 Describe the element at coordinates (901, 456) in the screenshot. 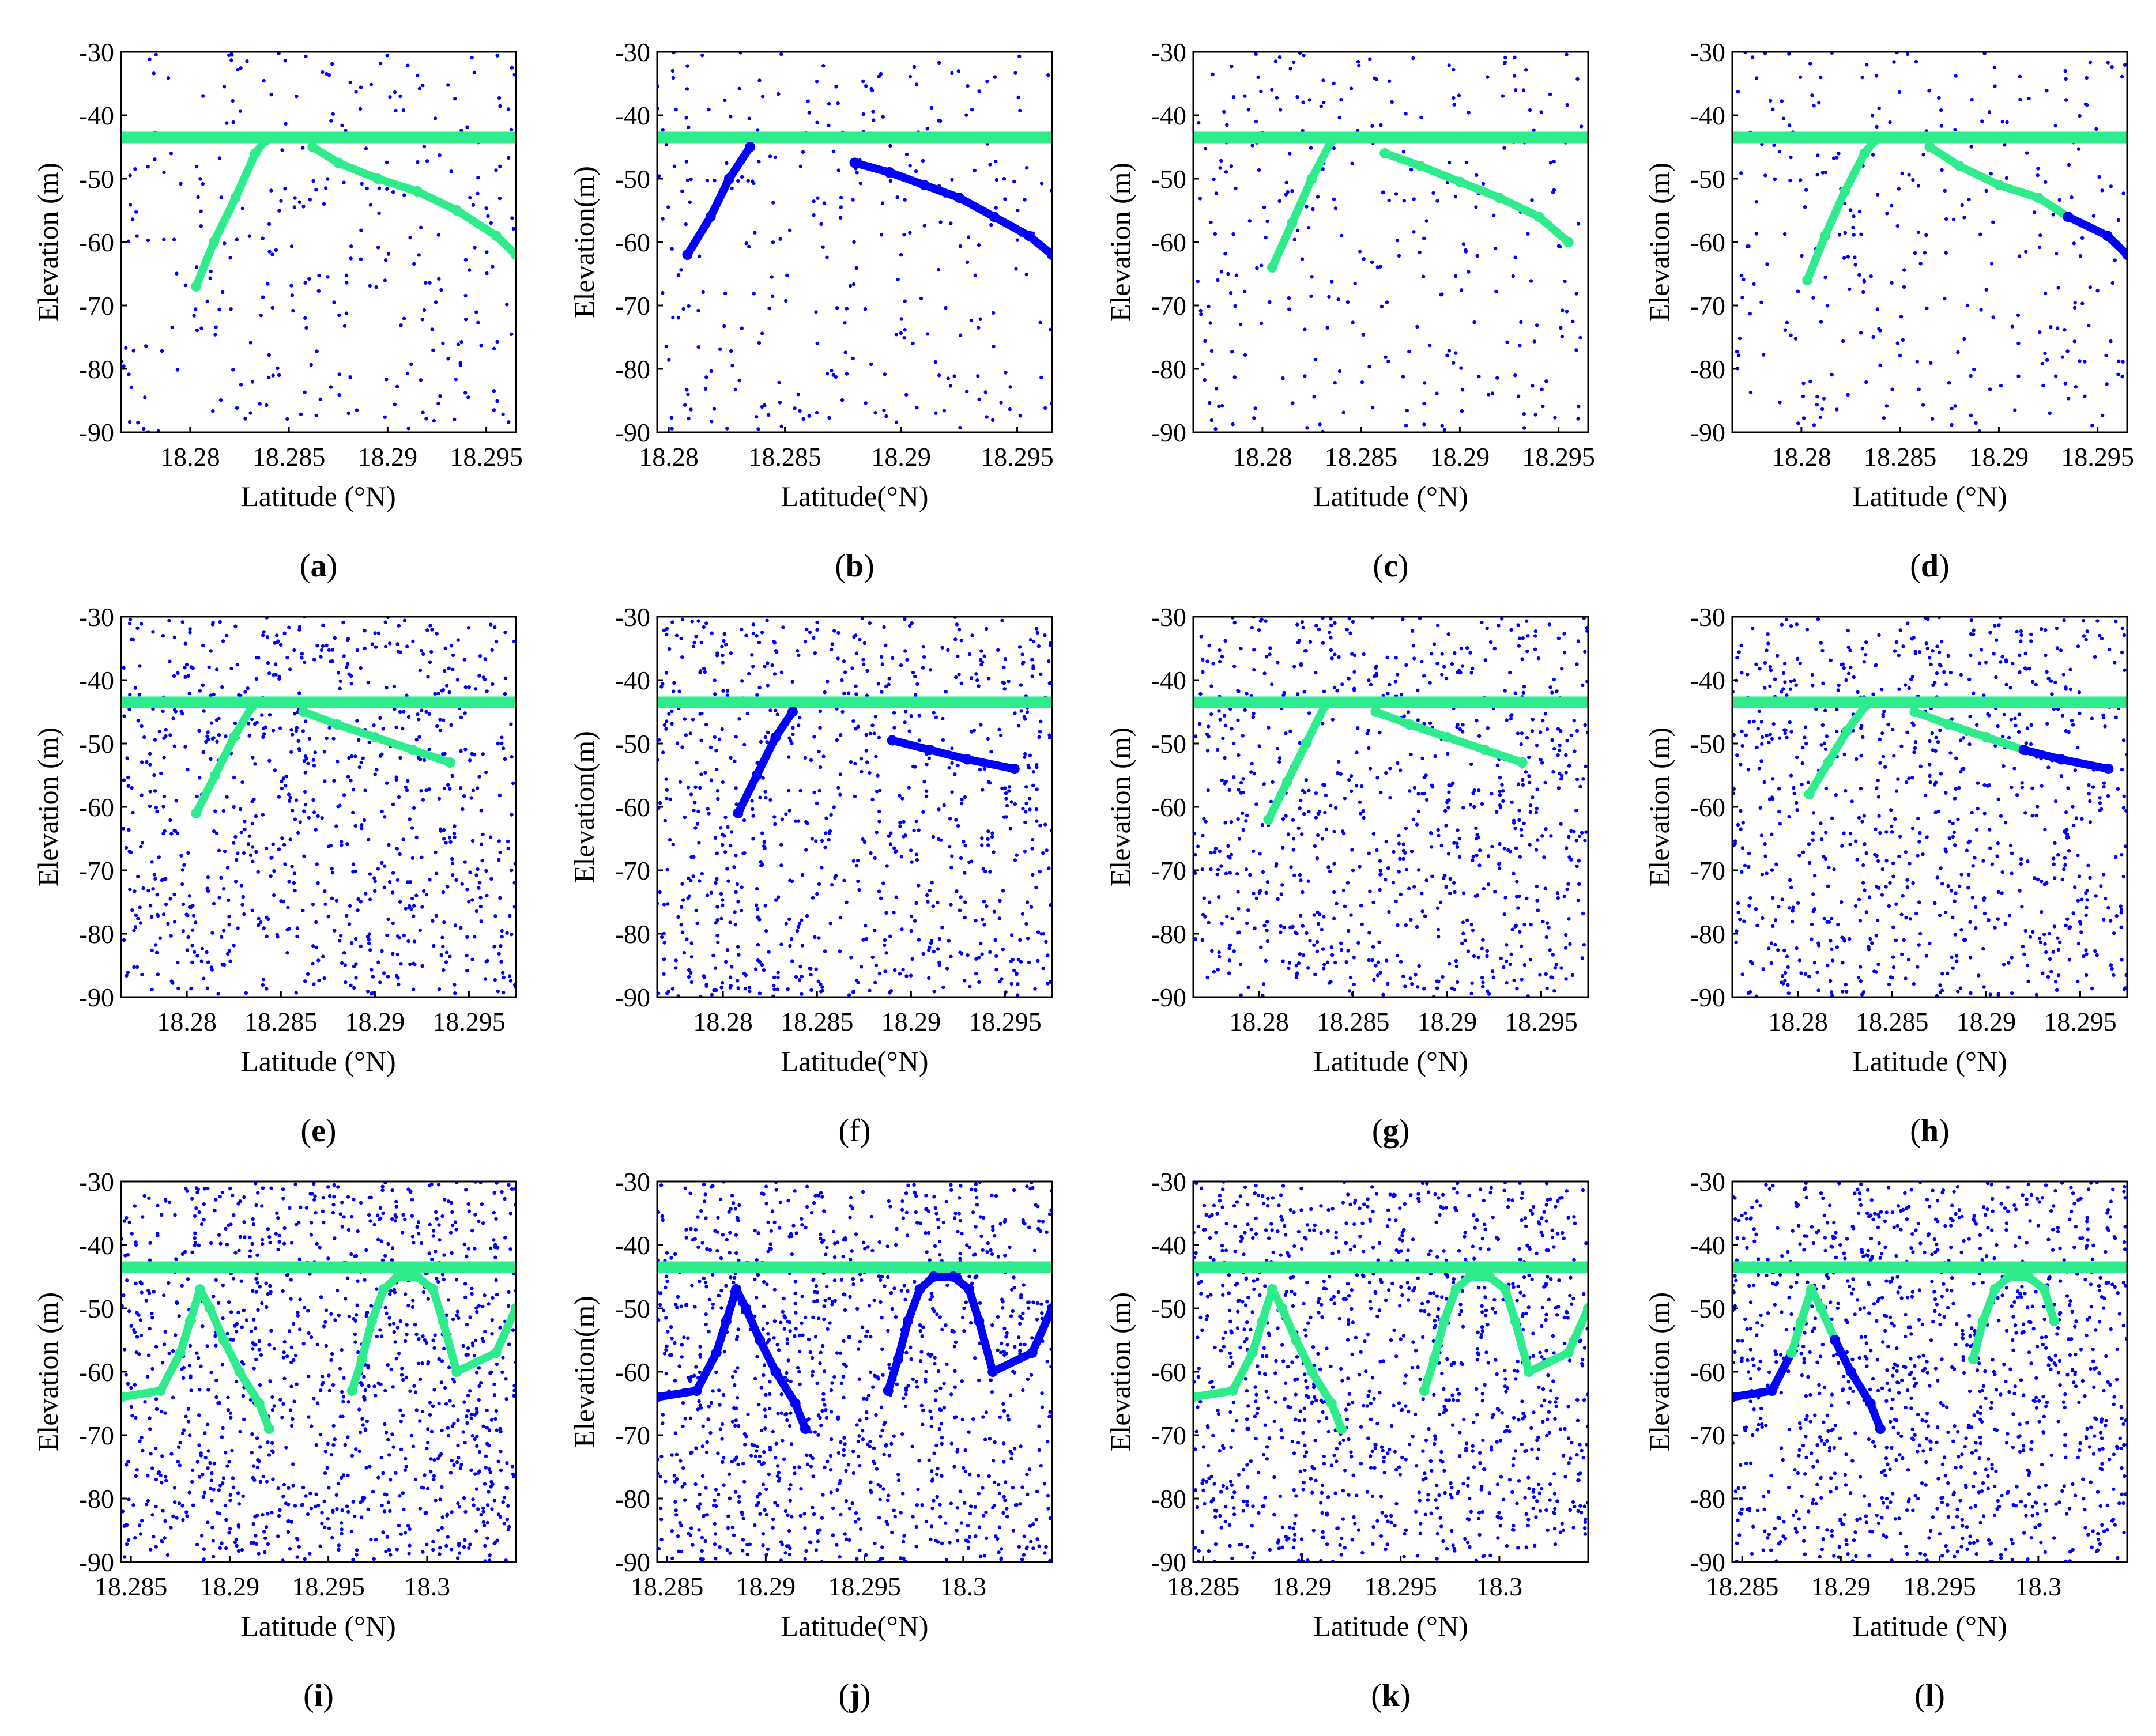

I see `xtick-label: 18.29` at that location.